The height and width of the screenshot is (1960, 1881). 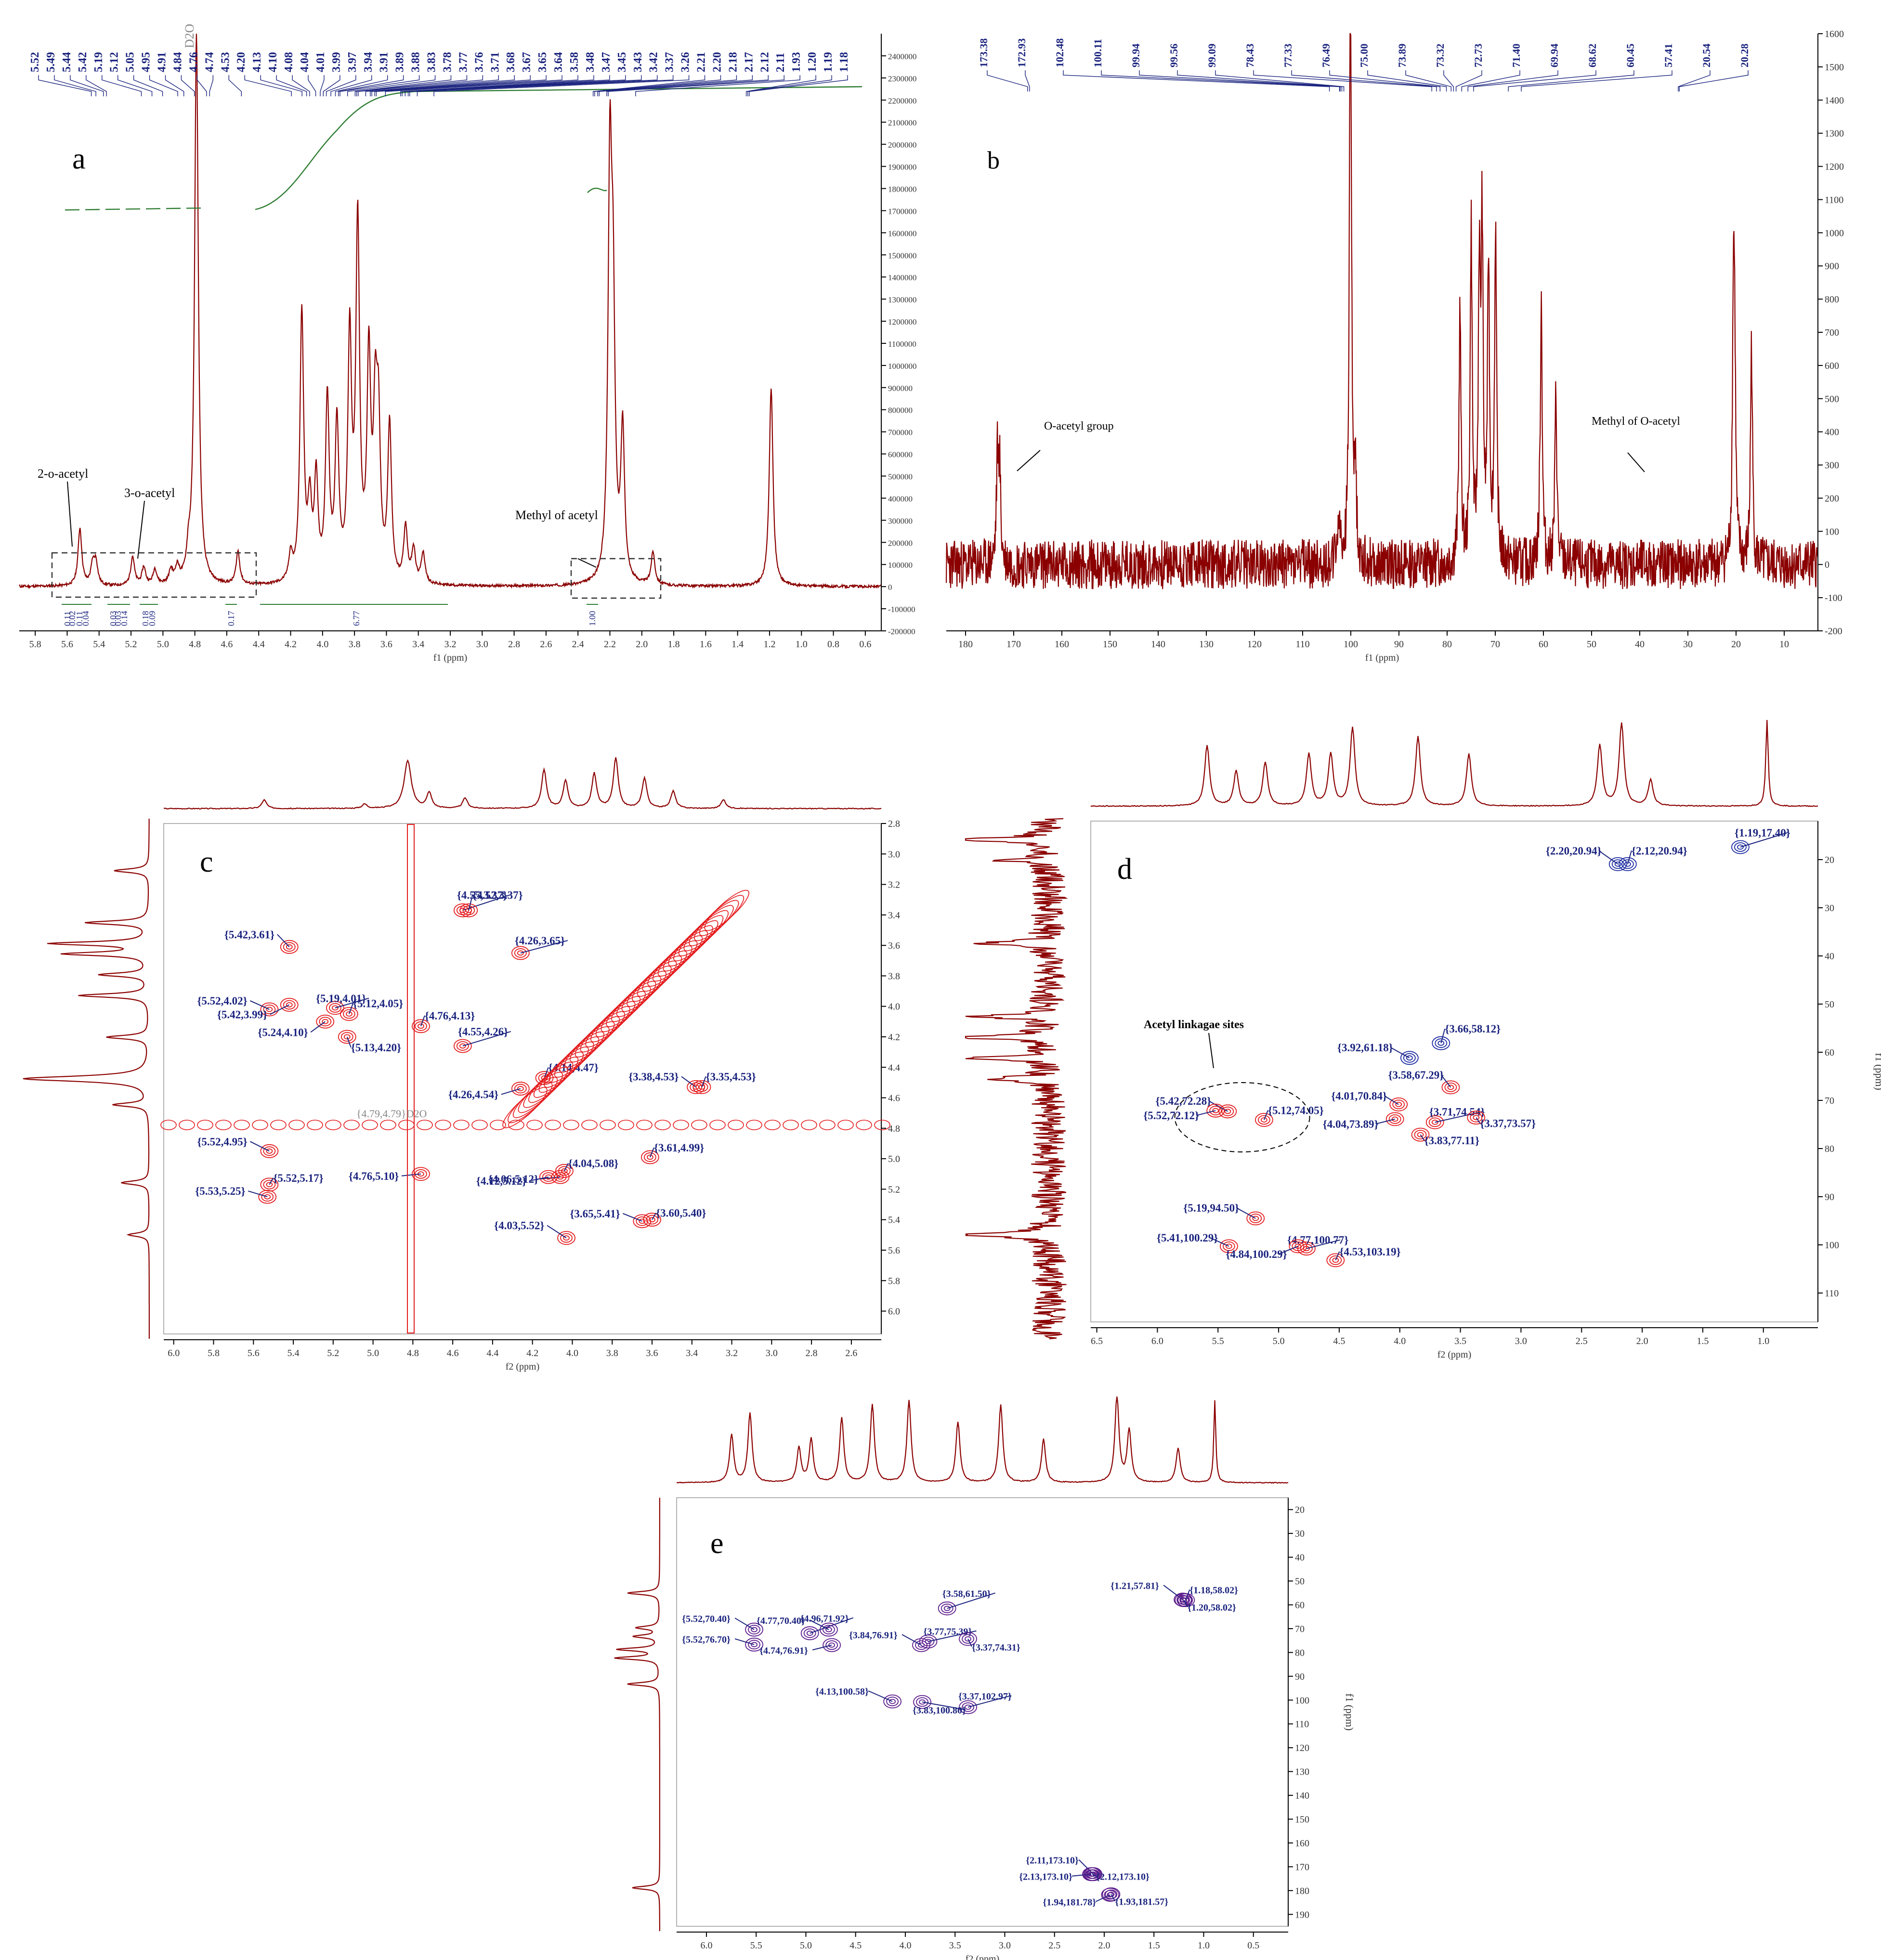 I want to click on y-tick-label: 120, so click(x=1302, y=1748).